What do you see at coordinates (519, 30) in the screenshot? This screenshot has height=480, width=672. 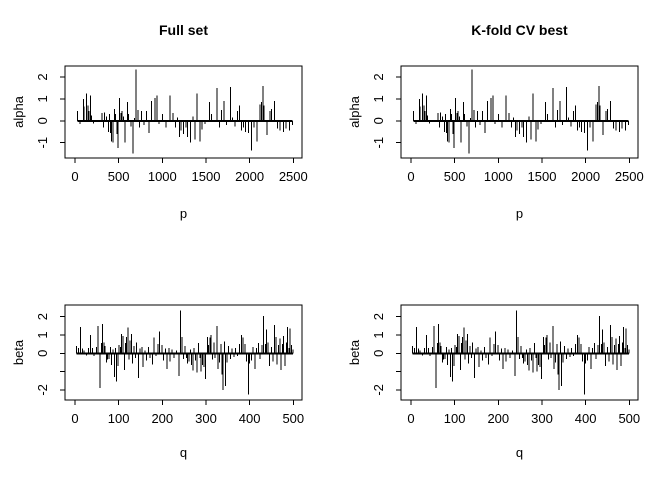 I see `panel-title: K-fold CV best` at bounding box center [519, 30].